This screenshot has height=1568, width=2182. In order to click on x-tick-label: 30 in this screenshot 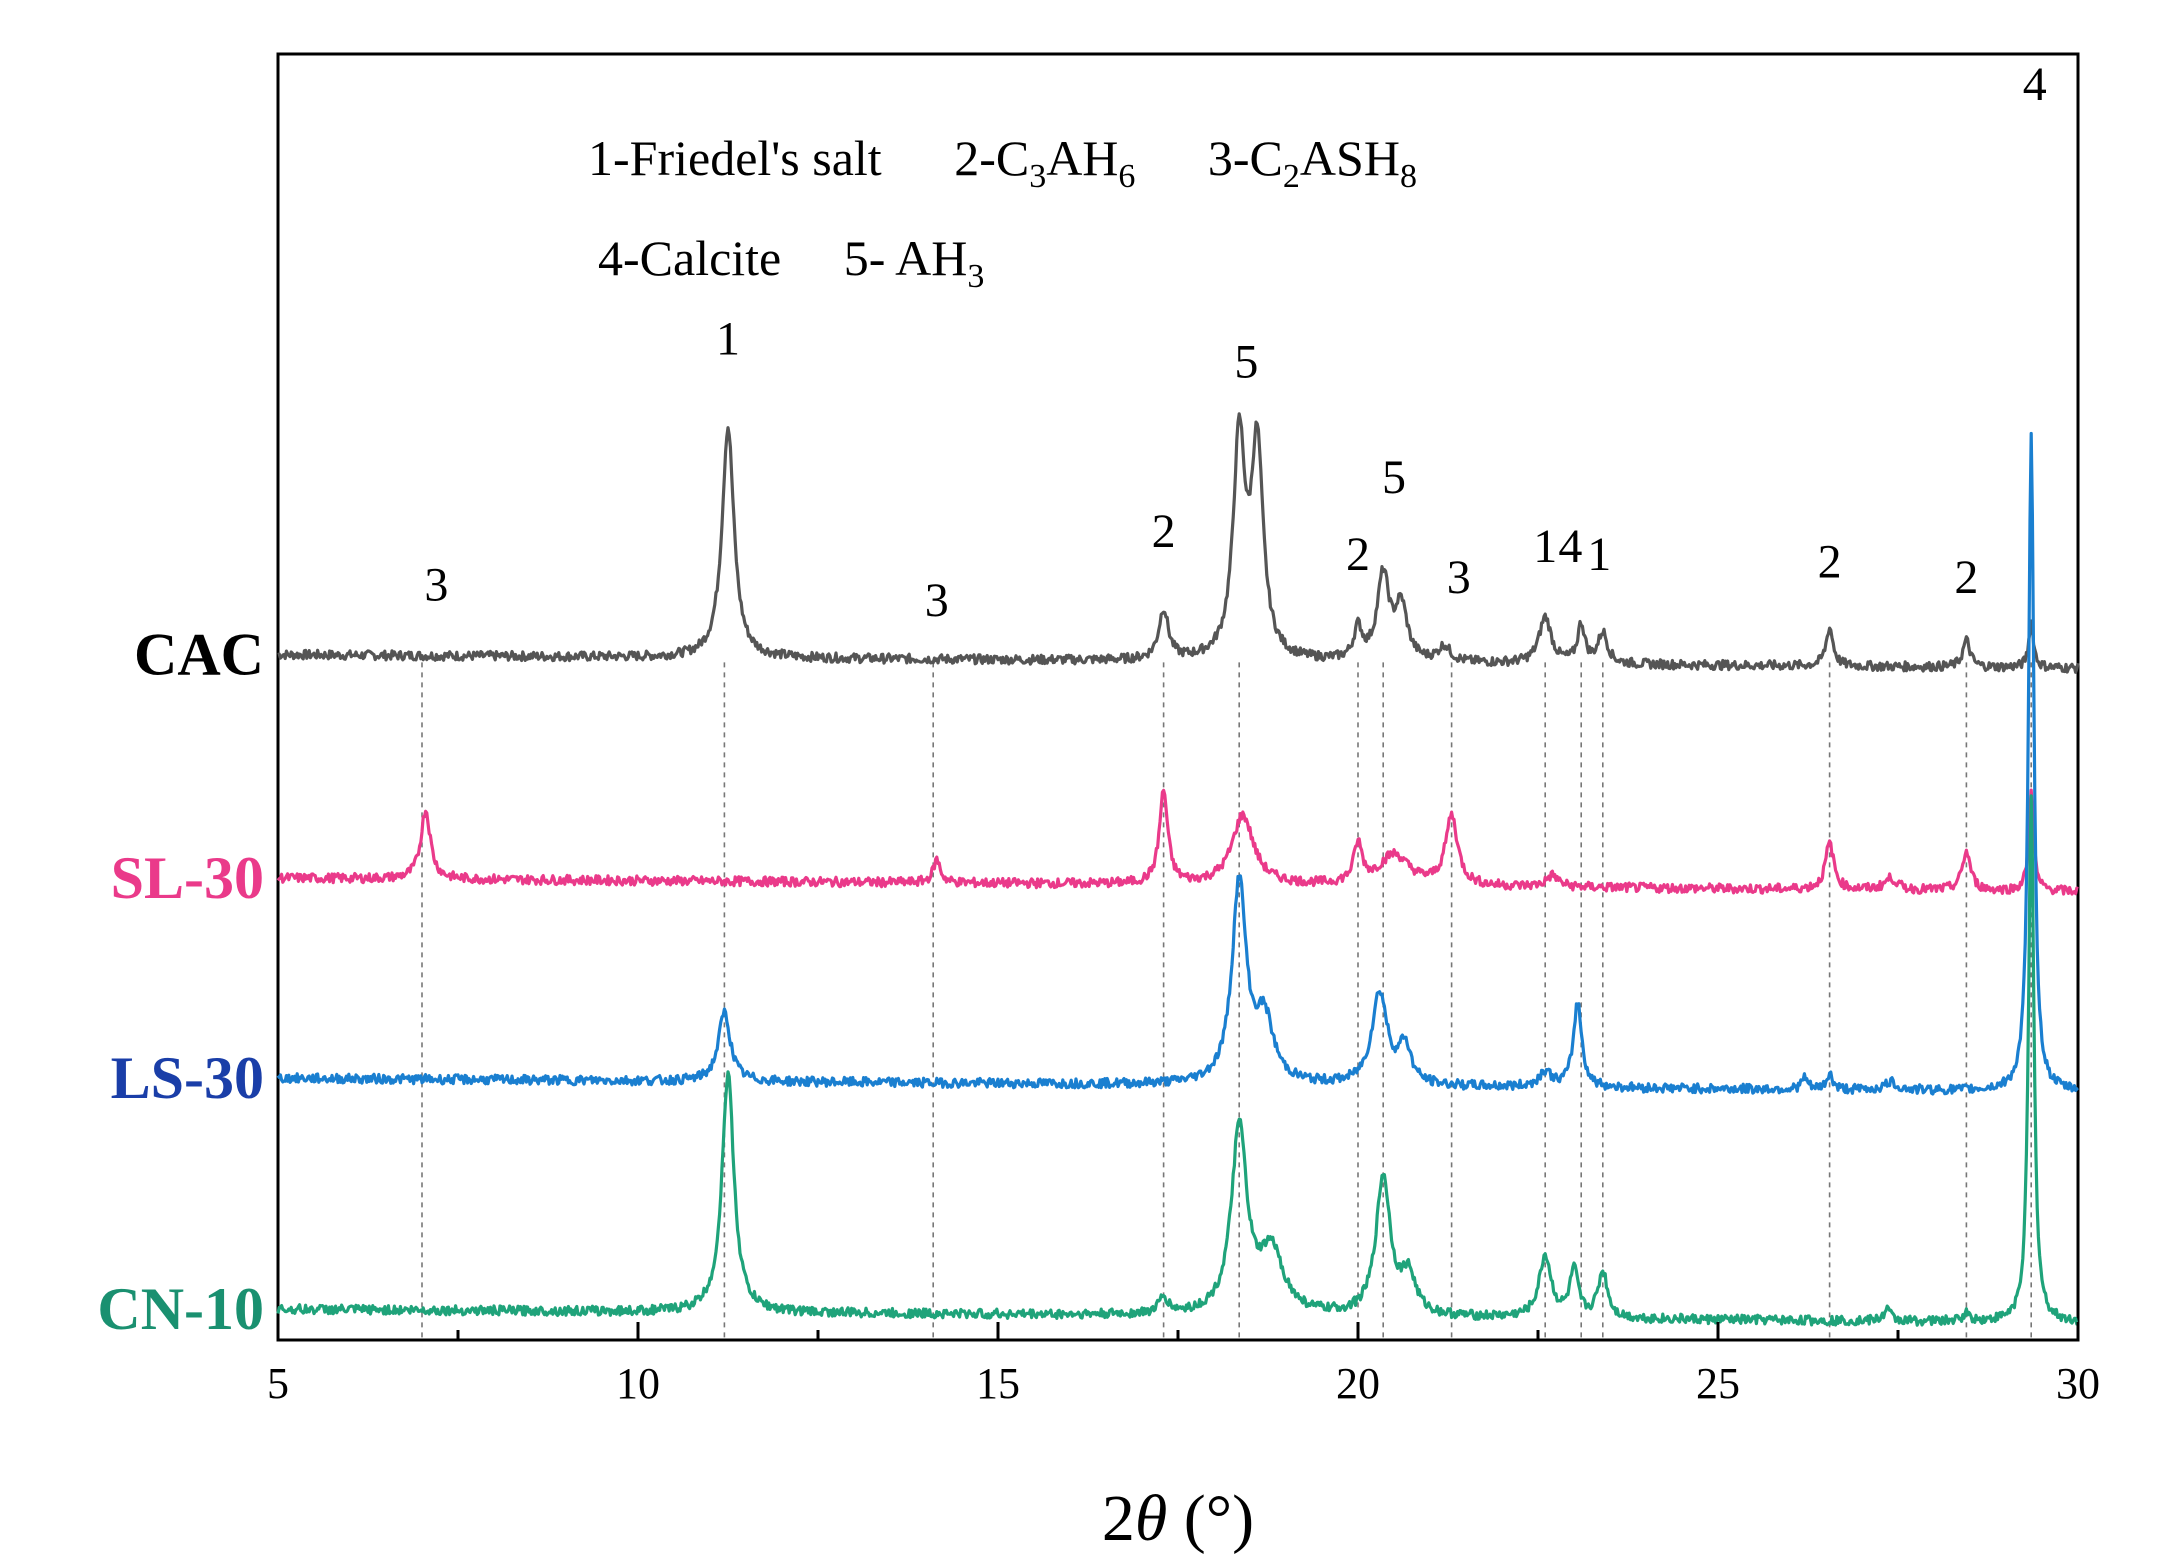, I will do `click(2078, 1383)`.